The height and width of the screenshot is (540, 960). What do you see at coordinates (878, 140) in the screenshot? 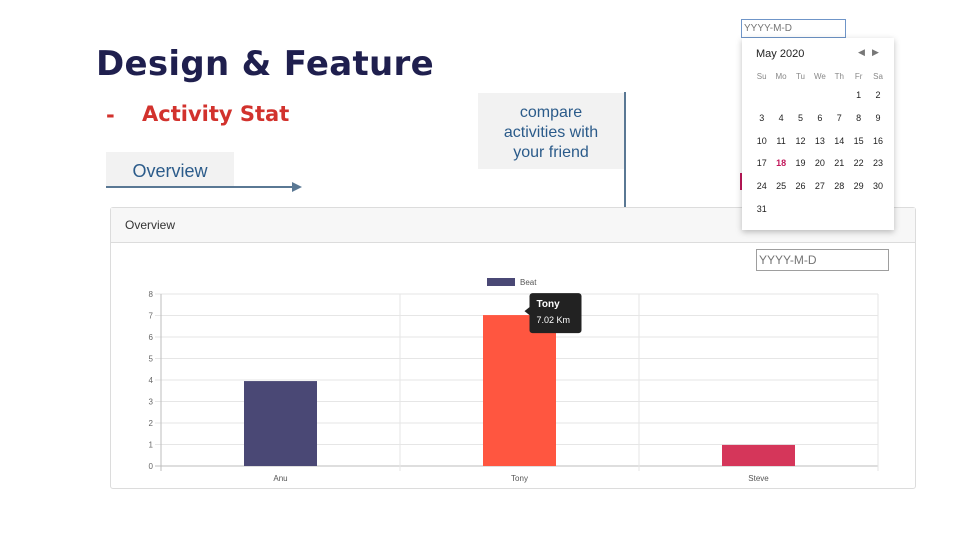
I see `calendar-day: 16` at bounding box center [878, 140].